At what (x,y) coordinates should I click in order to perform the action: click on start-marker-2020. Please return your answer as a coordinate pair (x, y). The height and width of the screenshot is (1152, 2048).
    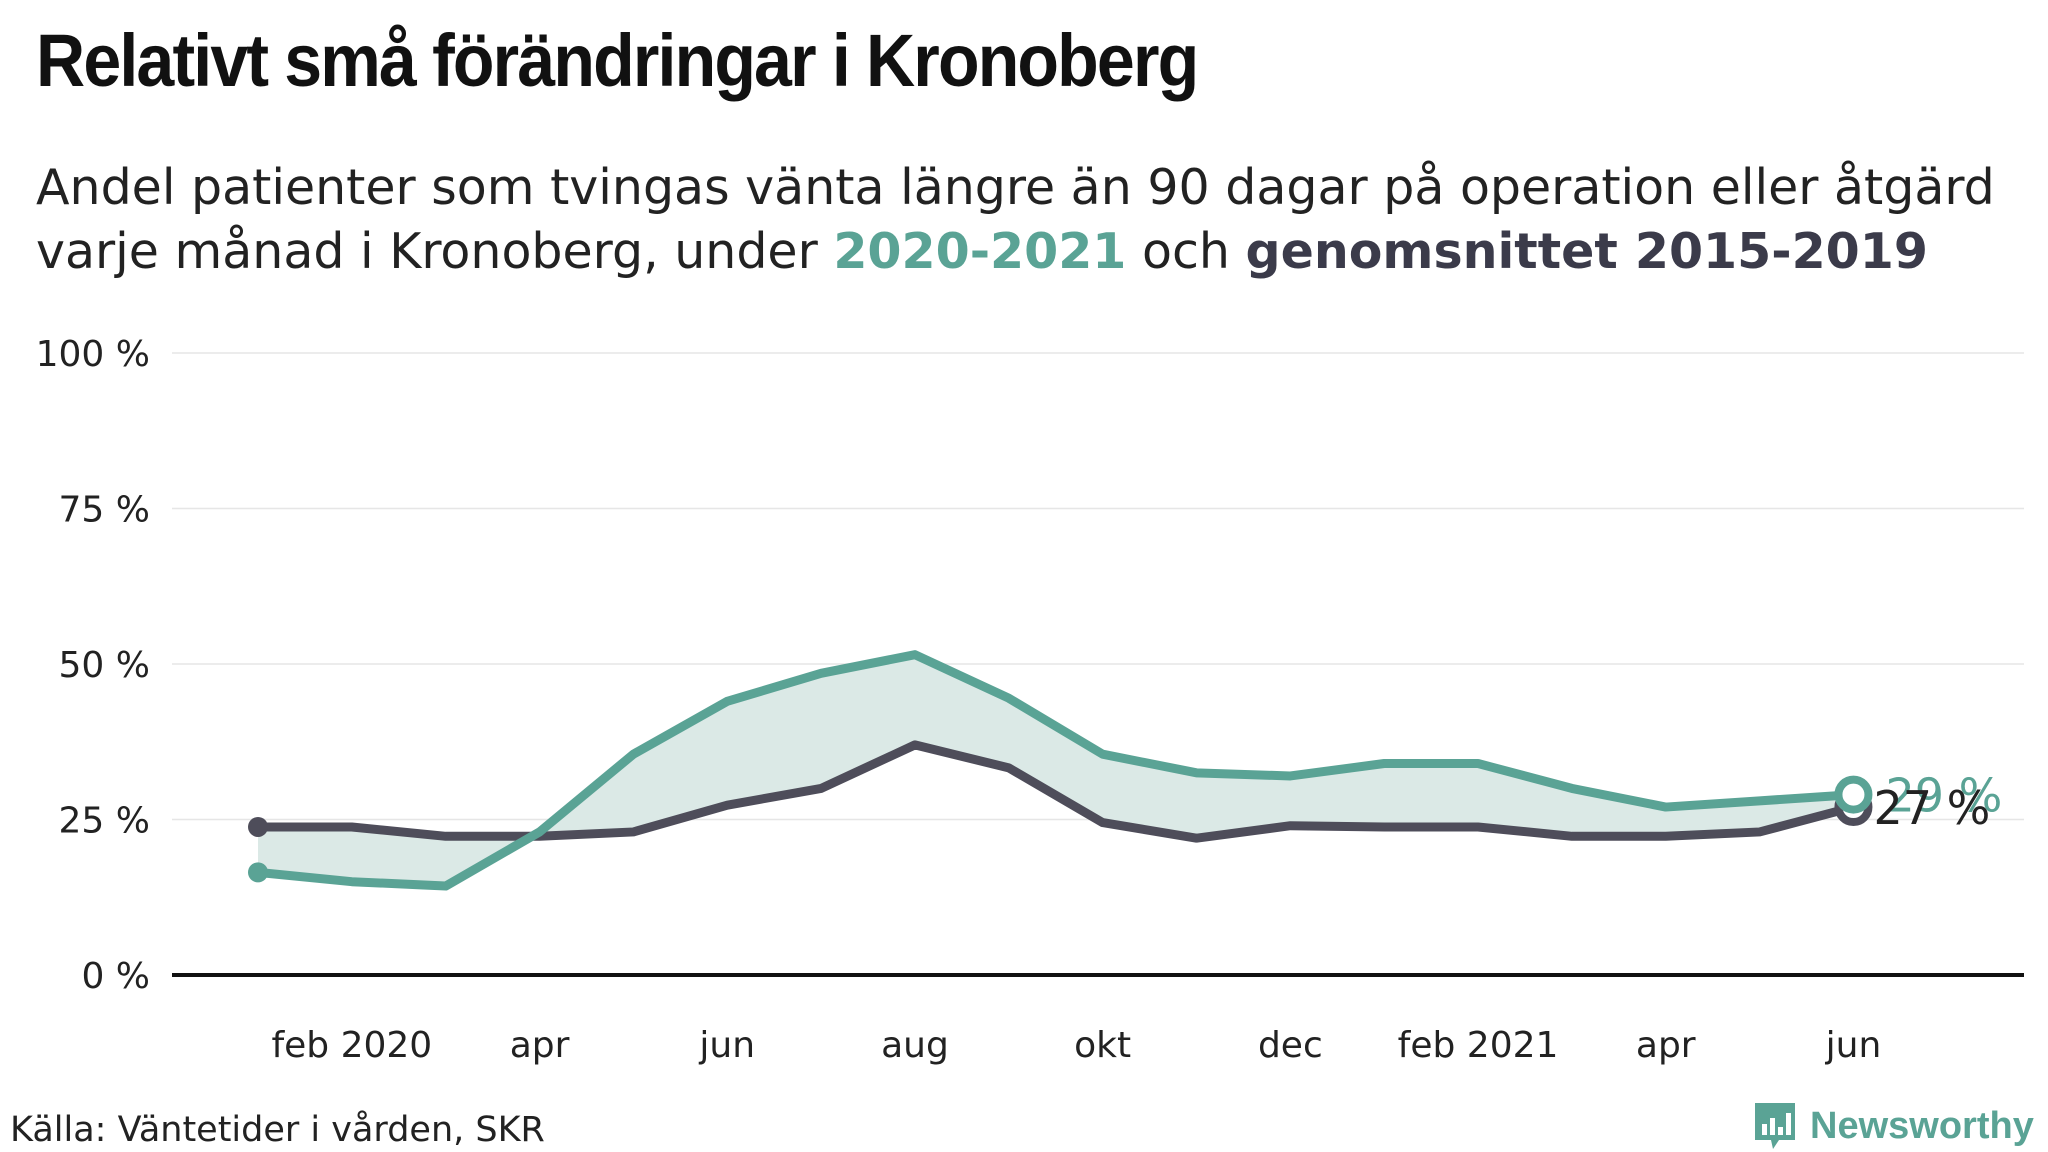
    Looking at the image, I should click on (258, 872).